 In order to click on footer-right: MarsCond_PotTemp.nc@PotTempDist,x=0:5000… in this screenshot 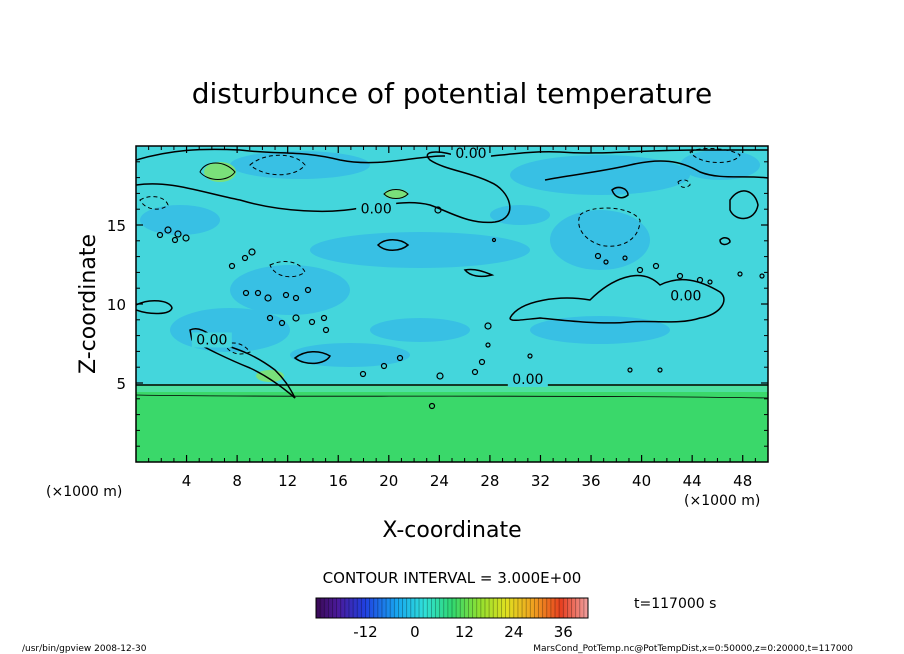, I will do `click(693, 649)`.